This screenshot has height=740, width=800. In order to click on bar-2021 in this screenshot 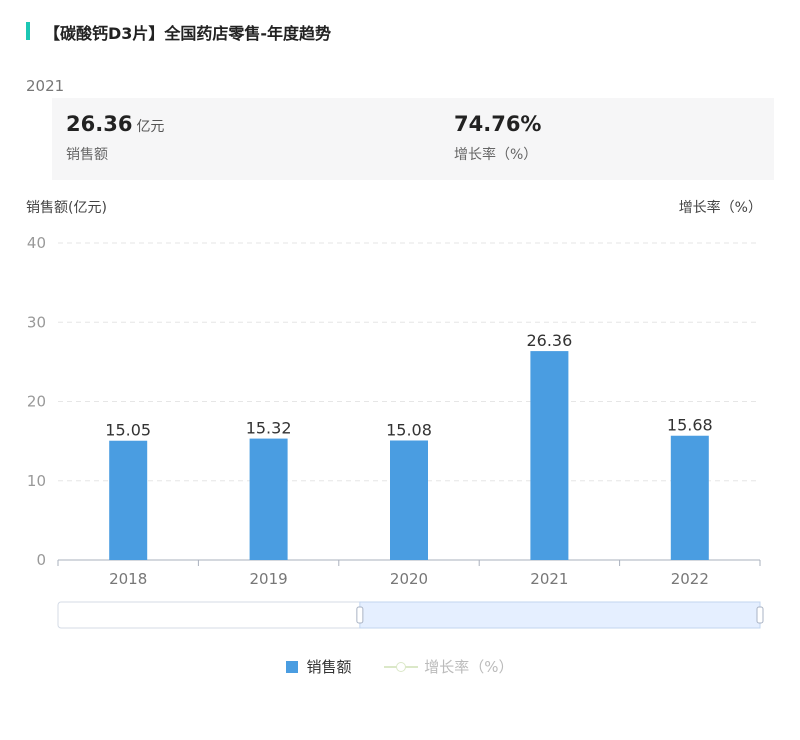, I will do `click(549, 455)`.